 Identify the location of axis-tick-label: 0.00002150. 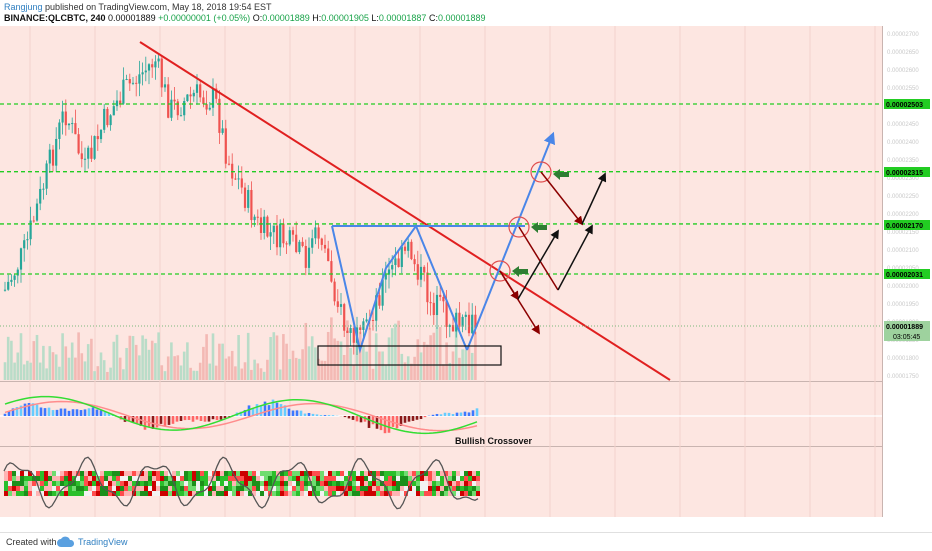
(903, 233).